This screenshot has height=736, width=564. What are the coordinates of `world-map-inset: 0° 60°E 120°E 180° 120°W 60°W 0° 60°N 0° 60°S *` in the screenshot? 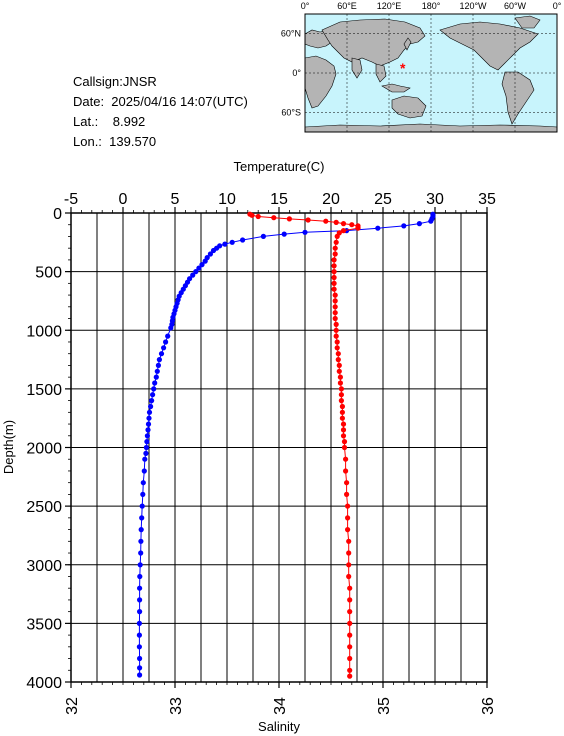 It's located at (421, 67).